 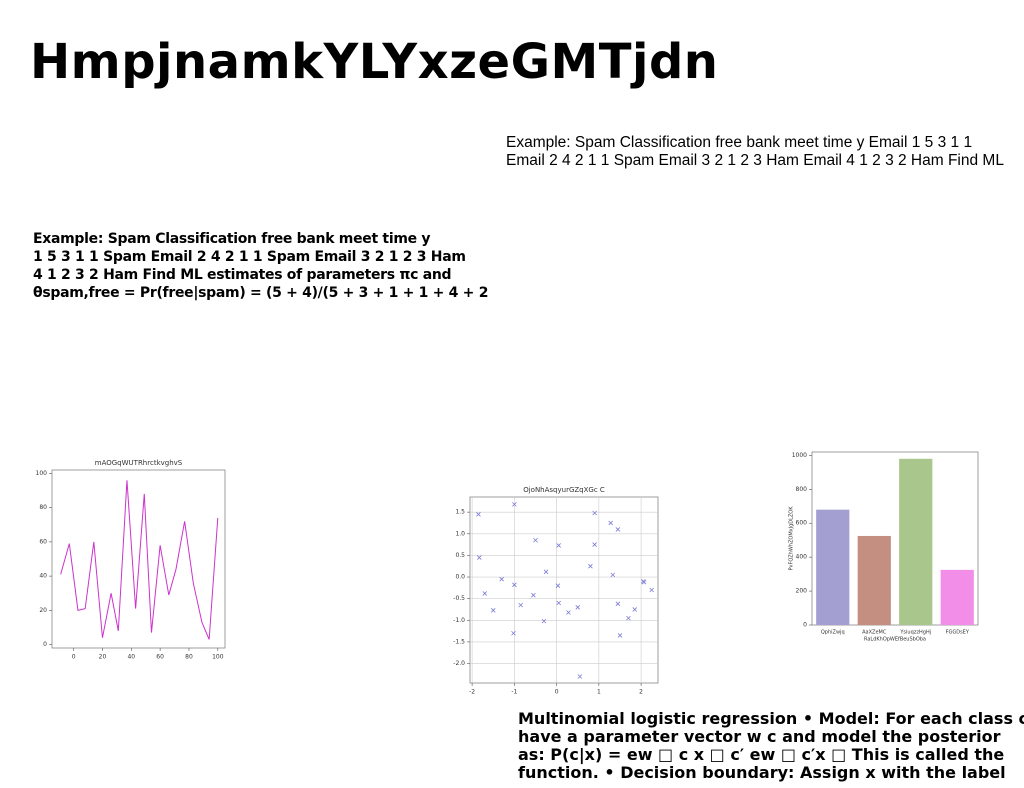 I want to click on x-tick-label: FGGDsEY, so click(x=958, y=633).